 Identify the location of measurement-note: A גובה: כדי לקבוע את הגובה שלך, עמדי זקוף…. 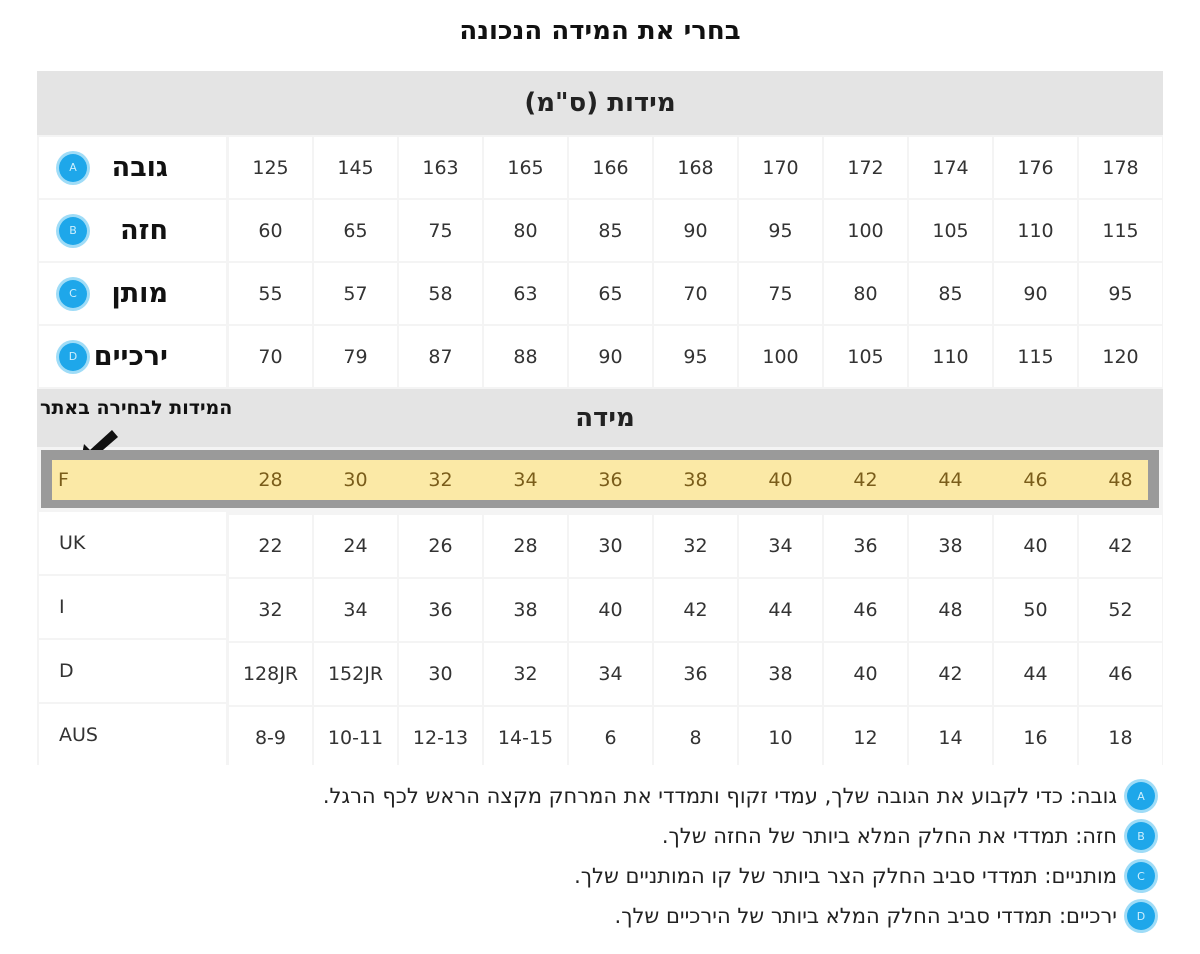
(739, 796).